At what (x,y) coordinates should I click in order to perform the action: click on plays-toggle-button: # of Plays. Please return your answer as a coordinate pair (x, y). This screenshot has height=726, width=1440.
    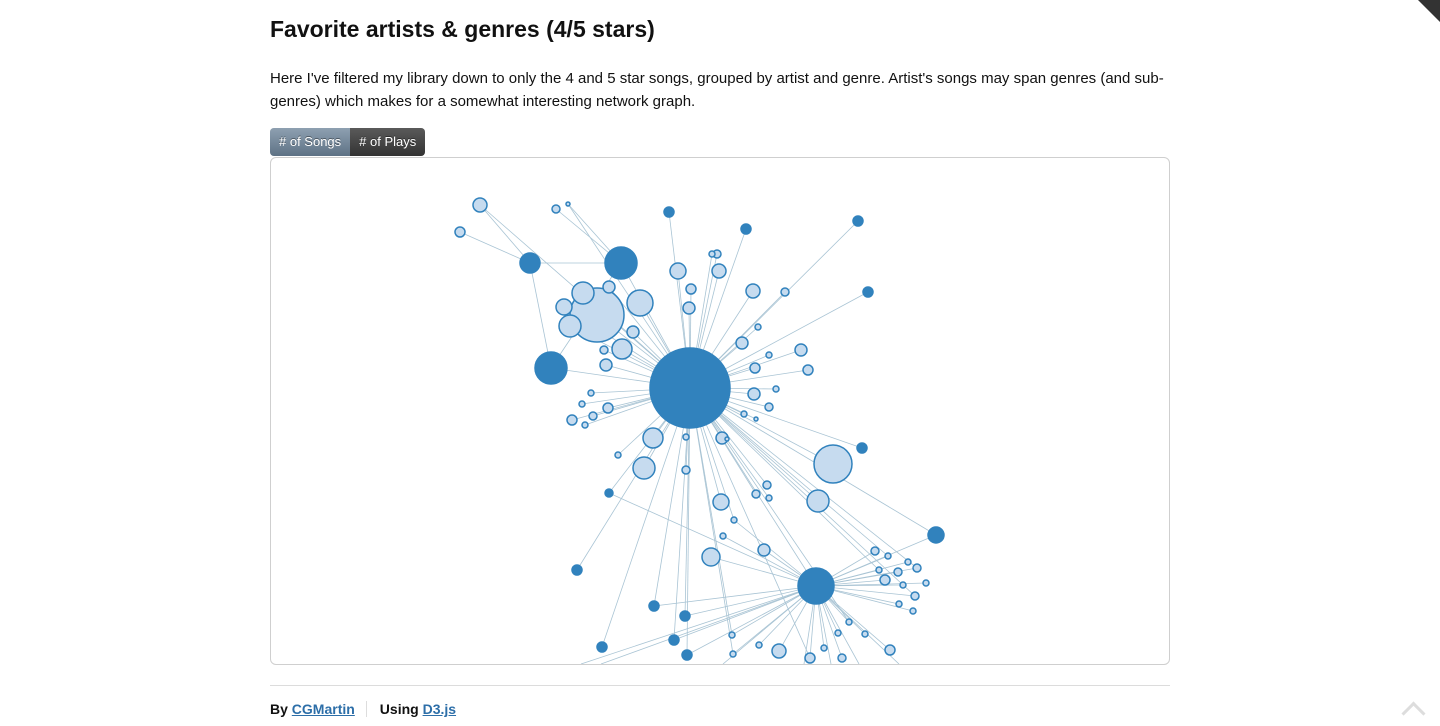
    Looking at the image, I should click on (388, 142).